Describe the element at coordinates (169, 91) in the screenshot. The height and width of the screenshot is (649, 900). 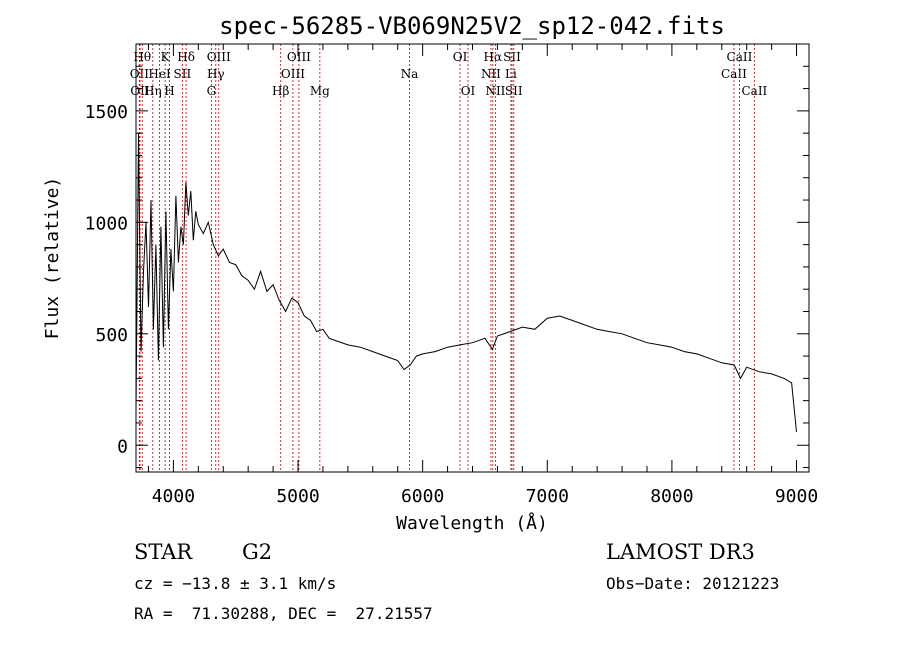
I see `marker-label-6: H` at that location.